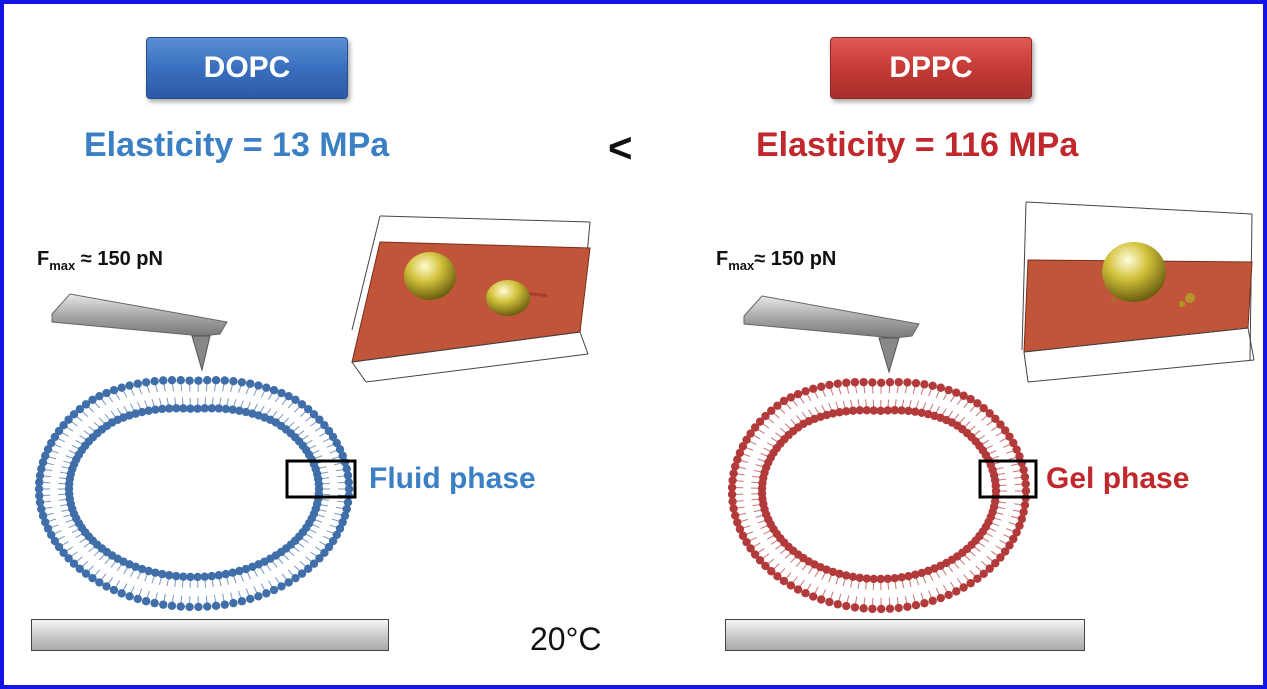 The image size is (1267, 689). I want to click on force-value: ≈ 150 pN, so click(119, 259).